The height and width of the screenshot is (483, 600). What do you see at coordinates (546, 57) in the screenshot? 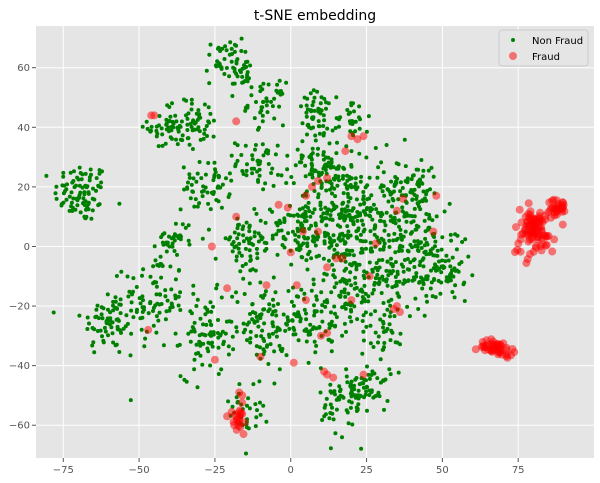
I see `legend-label-fraud: Fraud` at bounding box center [546, 57].